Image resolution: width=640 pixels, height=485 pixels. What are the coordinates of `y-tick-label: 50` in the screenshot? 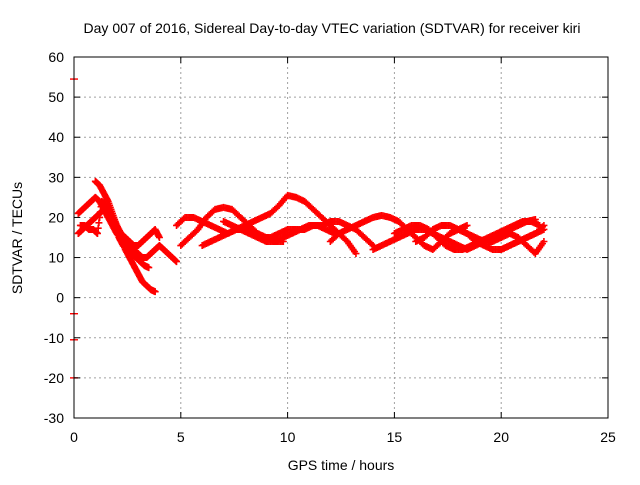 It's located at (56, 97).